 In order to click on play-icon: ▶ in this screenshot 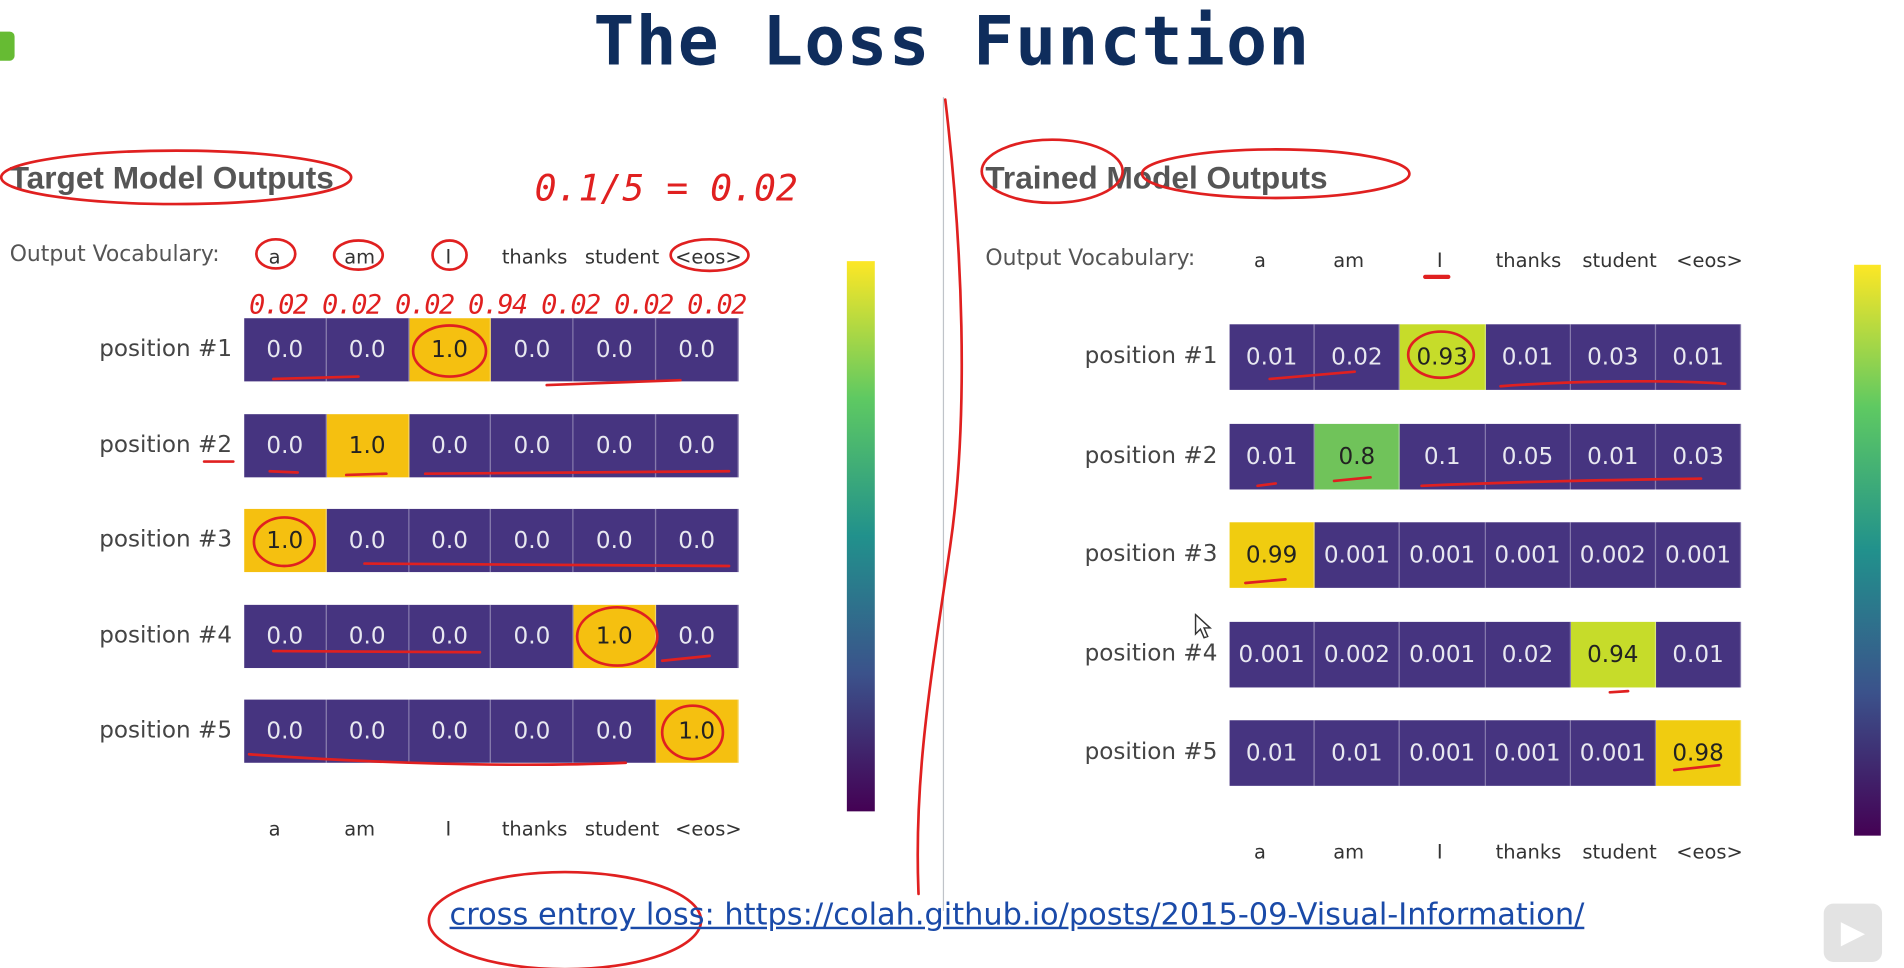, I will do `click(1853, 933)`.